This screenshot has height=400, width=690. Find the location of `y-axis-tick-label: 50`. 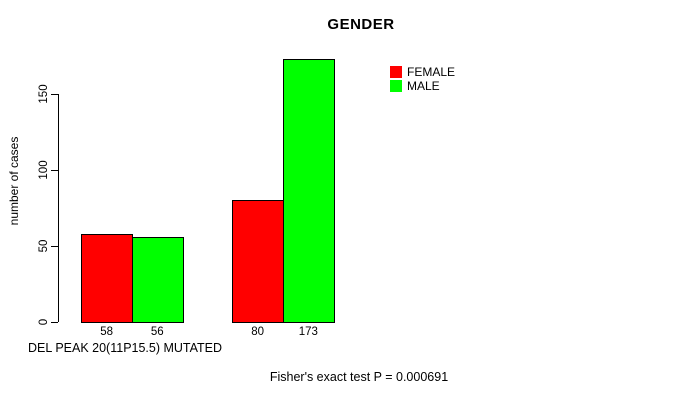

y-axis-tick-label: 50 is located at coordinates (44, 246).